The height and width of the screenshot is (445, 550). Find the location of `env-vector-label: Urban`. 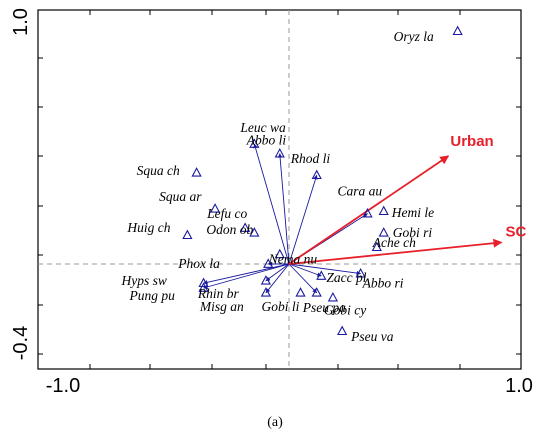

env-vector-label: Urban is located at coordinates (471, 141).